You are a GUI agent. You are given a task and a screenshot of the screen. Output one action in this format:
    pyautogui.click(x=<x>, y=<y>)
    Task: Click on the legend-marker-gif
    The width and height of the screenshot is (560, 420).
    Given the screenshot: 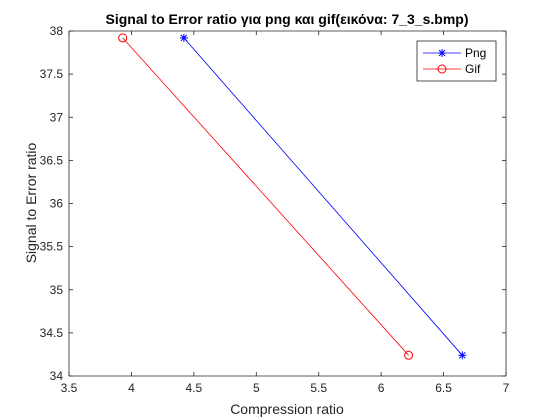 What is the action you would take?
    pyautogui.click(x=442, y=69)
    